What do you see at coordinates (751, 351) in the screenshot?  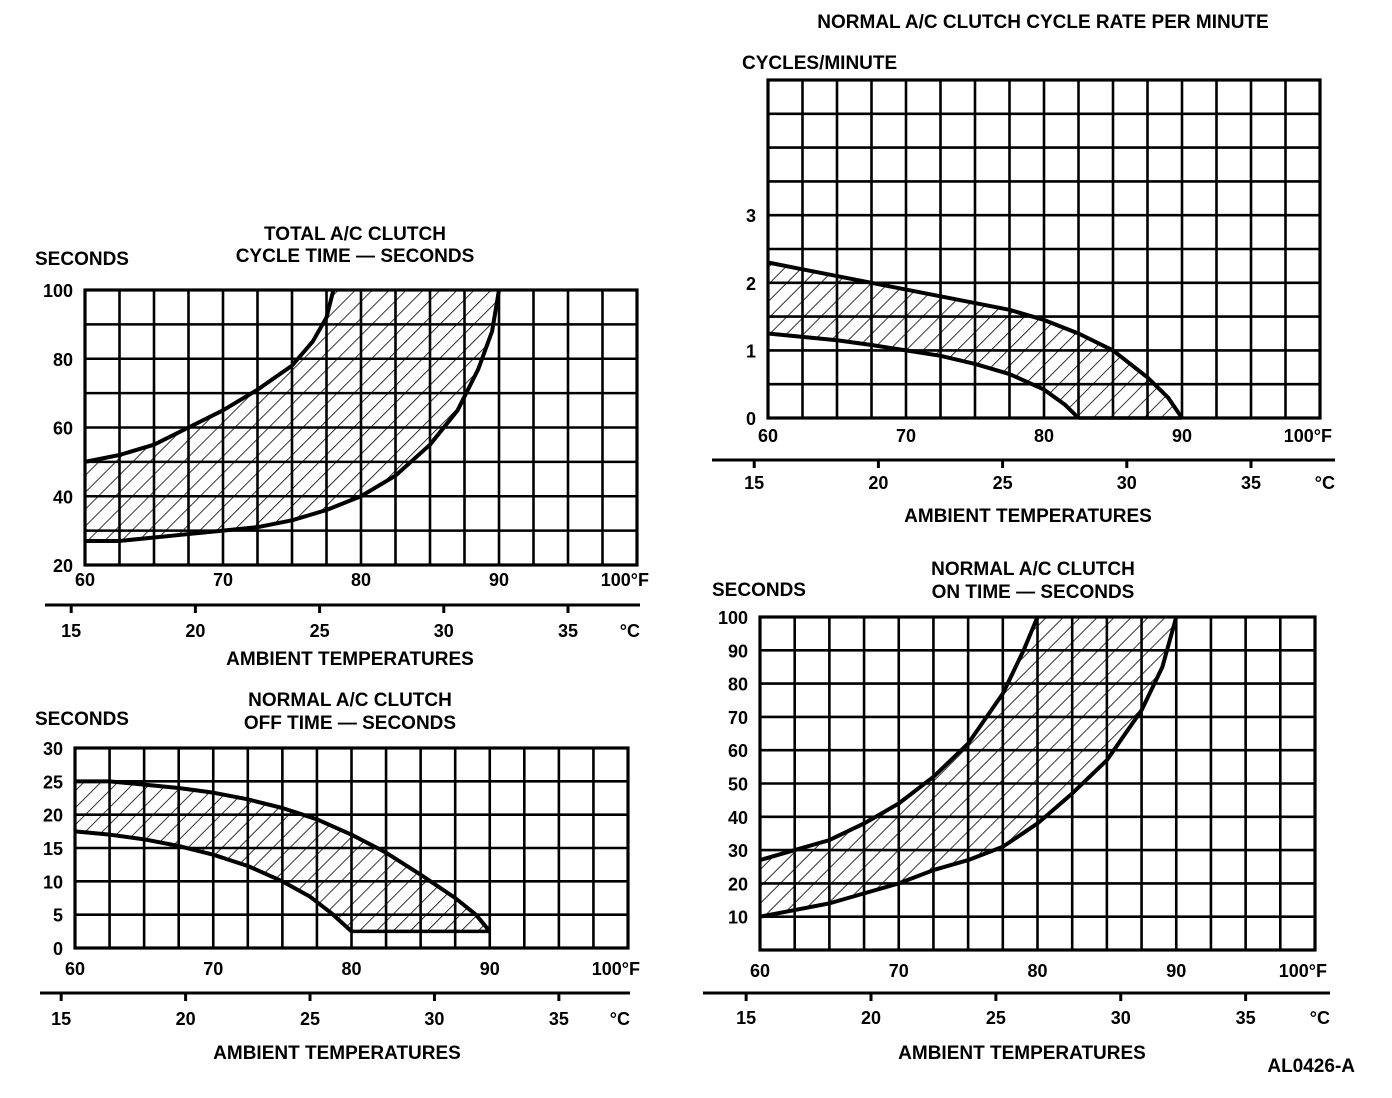 I see `y-tick-label: 1` at bounding box center [751, 351].